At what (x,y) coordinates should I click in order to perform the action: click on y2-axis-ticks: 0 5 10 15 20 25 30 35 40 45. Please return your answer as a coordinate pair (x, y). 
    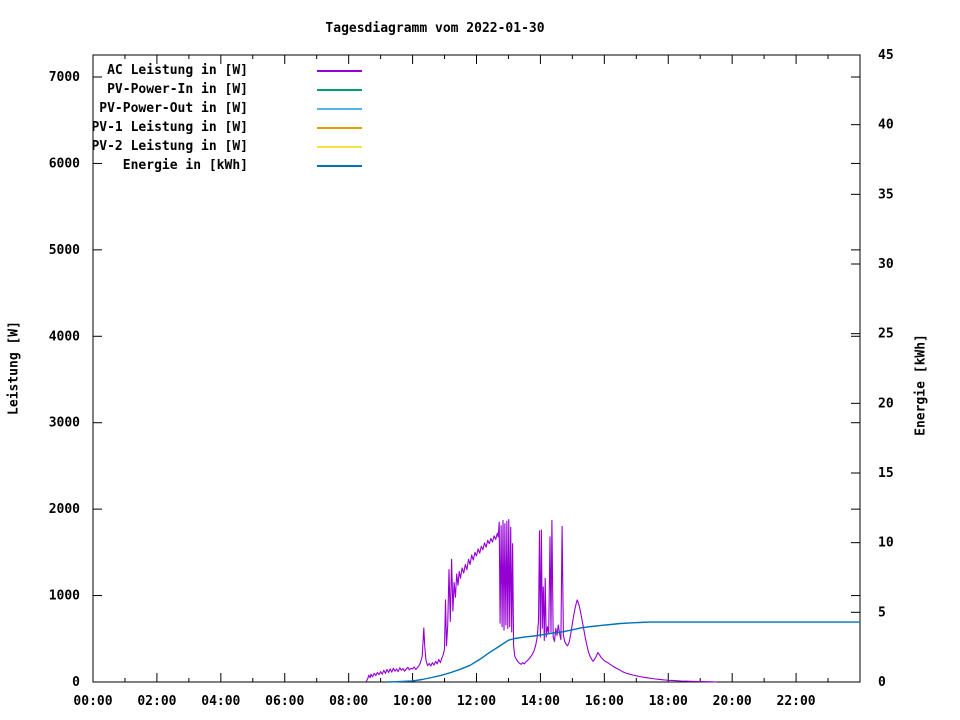
    Looking at the image, I should click on (872, 369).